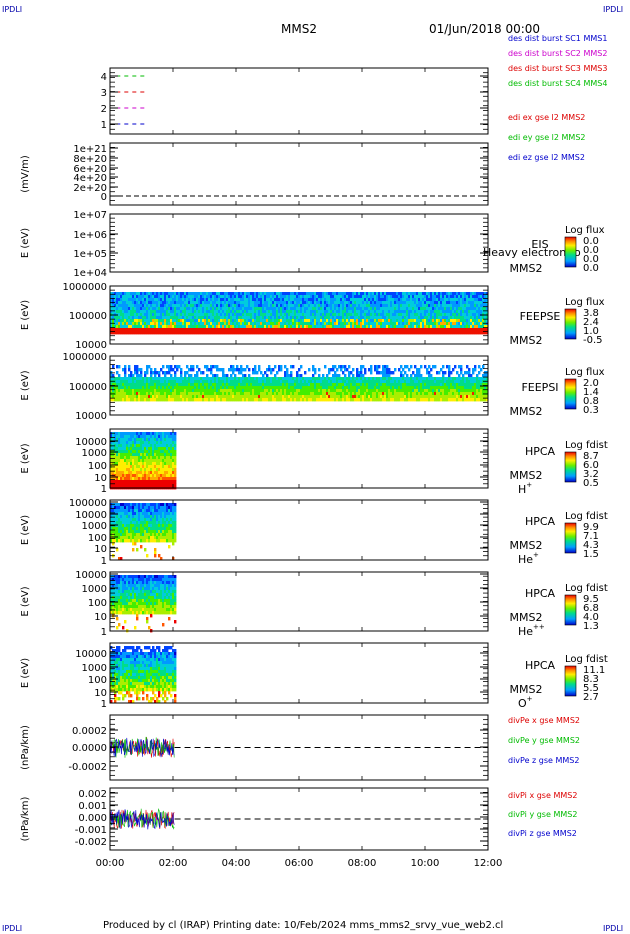 The height and width of the screenshot is (934, 630). I want to click on des-dist-ytick-label: 4, so click(104, 77).